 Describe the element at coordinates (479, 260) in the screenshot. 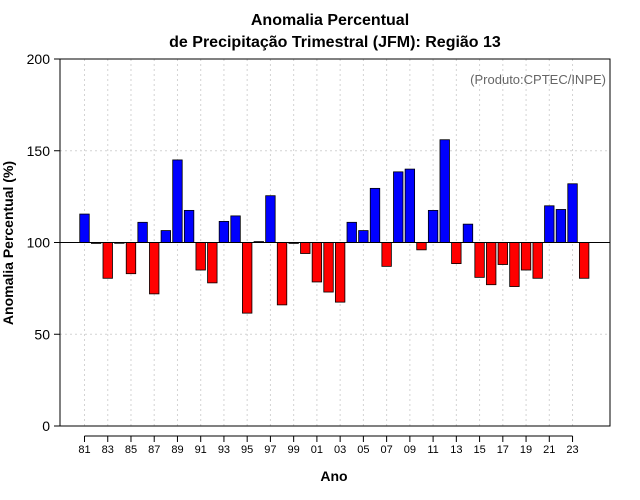

I see `bar-2015` at that location.